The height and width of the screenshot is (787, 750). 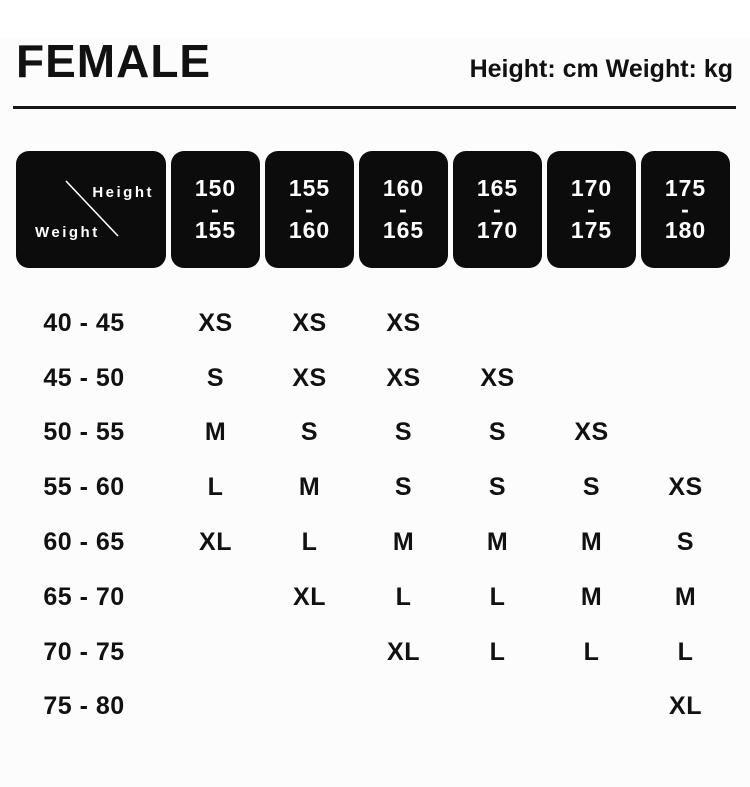 What do you see at coordinates (497, 209) in the screenshot?
I see `height-range-header: 165 - 170` at bounding box center [497, 209].